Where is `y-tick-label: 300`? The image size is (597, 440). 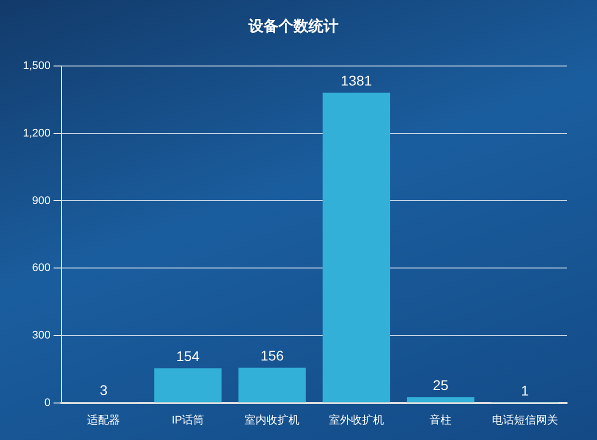
y-tick-label: 300 is located at coordinates (41, 335).